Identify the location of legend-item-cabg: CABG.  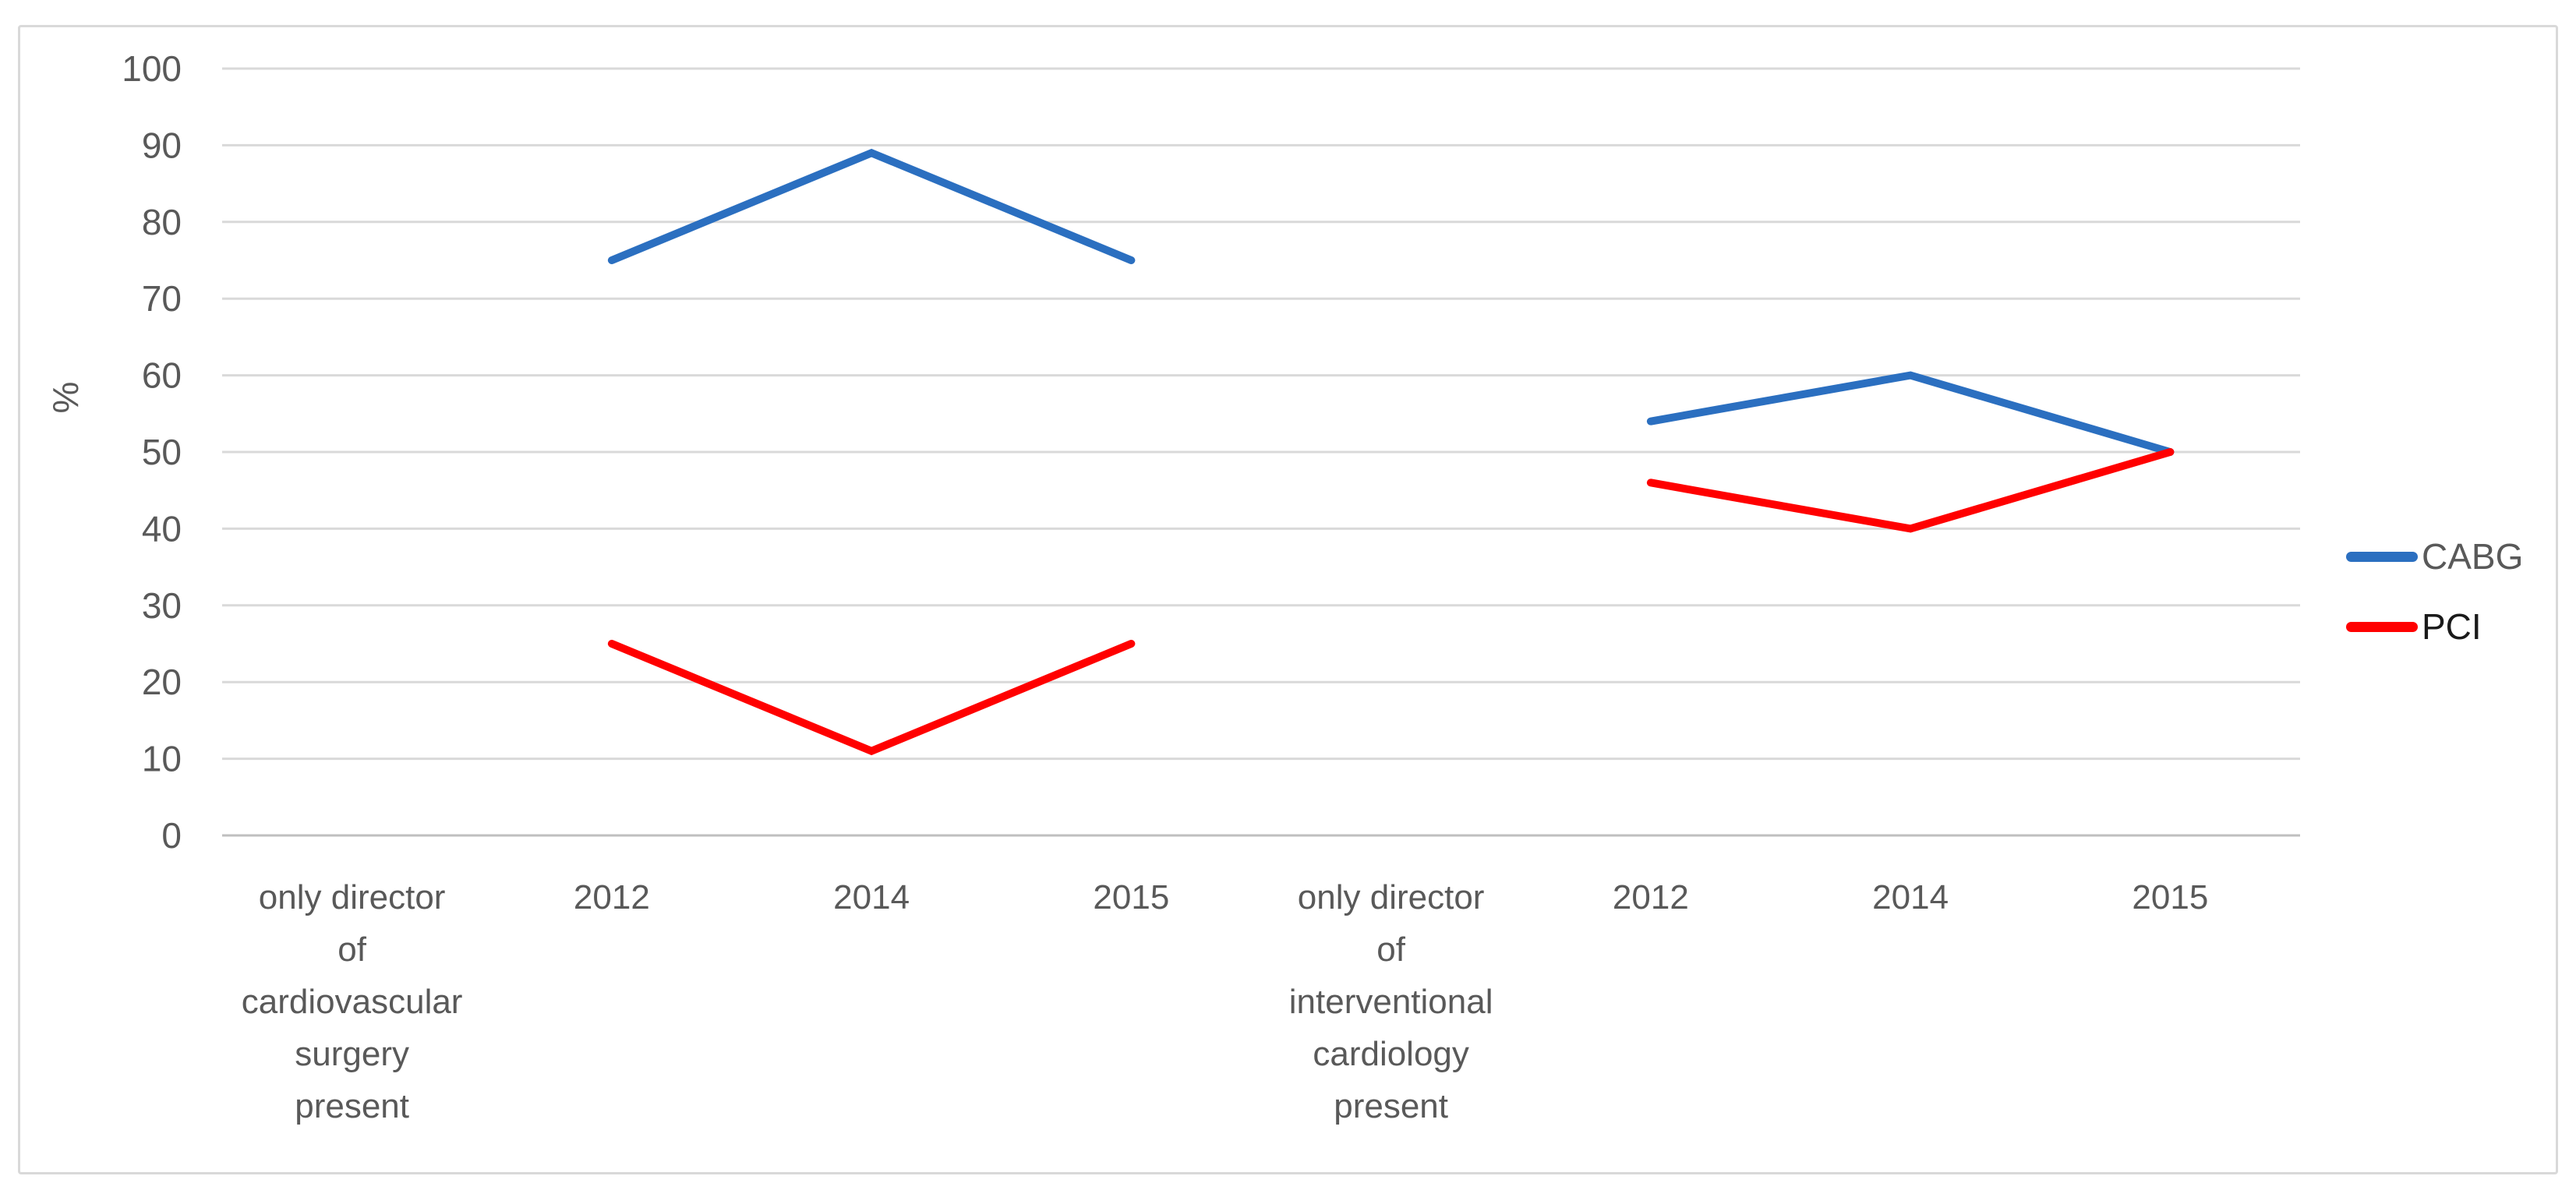
(2434, 556).